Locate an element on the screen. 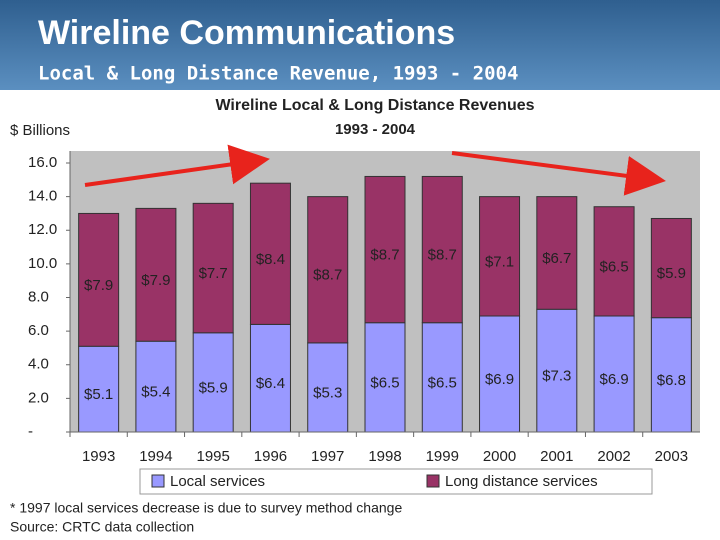 The height and width of the screenshot is (540, 720). x-tick-label: 2001 is located at coordinates (556, 456).